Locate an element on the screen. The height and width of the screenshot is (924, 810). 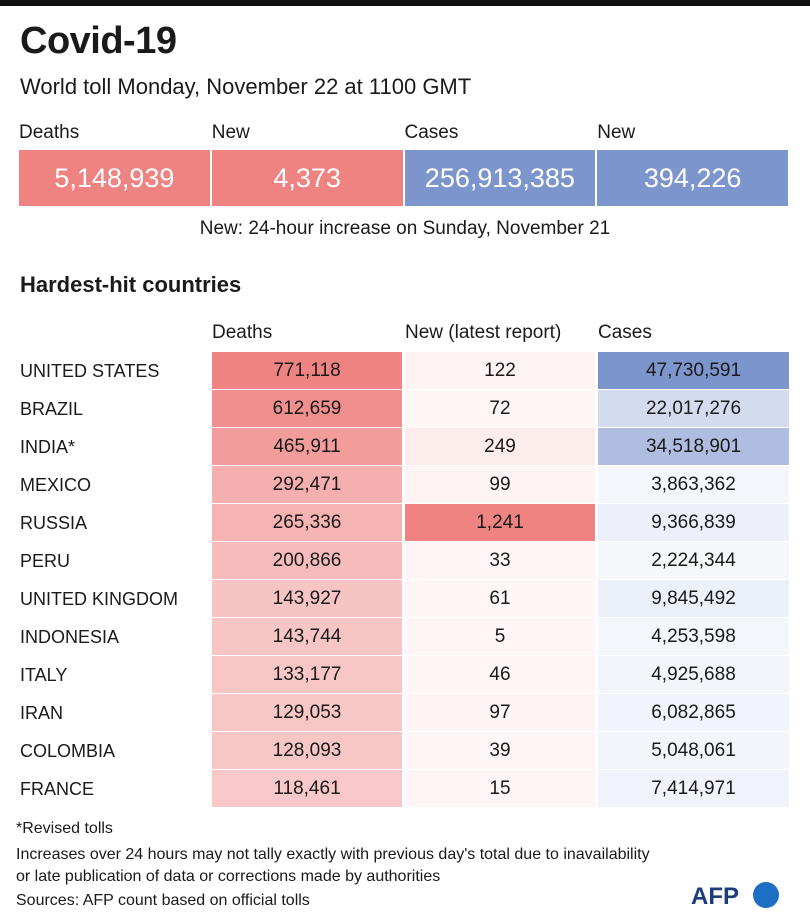
deaths-cell: 265,336 is located at coordinates (307, 522).